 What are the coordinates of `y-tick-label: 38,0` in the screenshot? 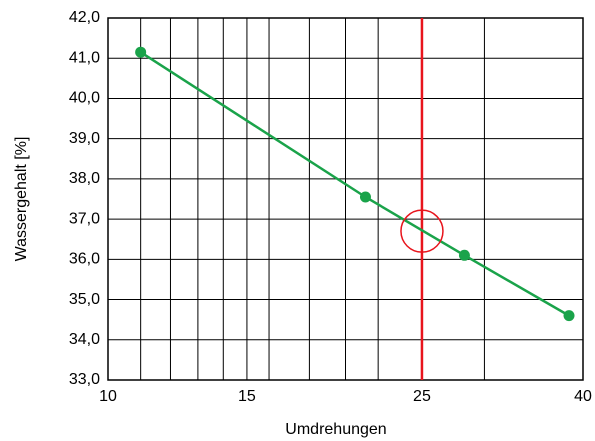 It's located at (84, 178).